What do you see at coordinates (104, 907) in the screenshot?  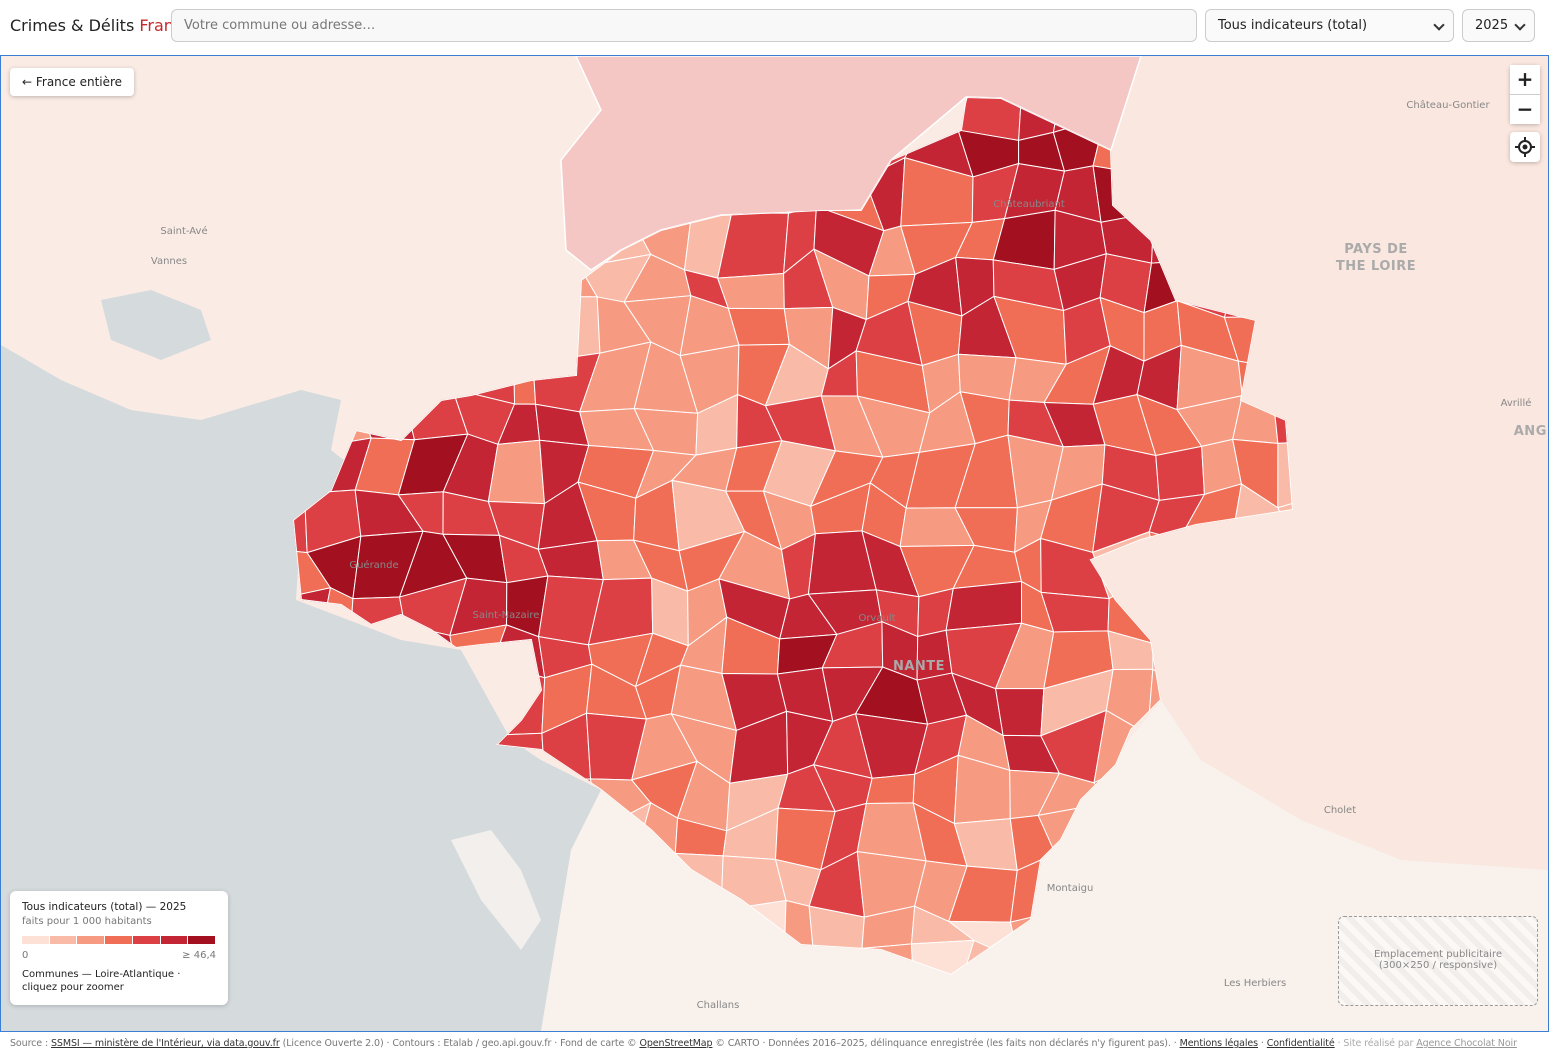 I see `legend-title: Tous indicateurs (total) — 2025` at bounding box center [104, 907].